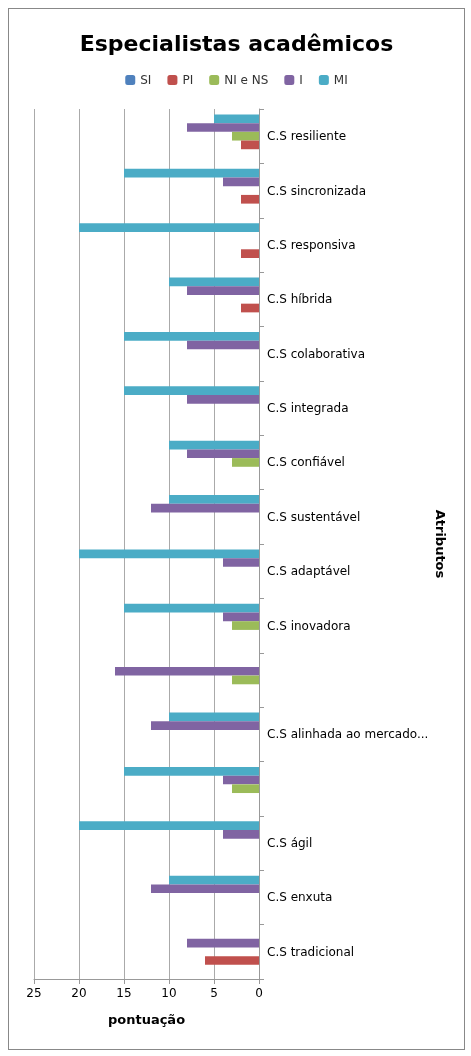 This screenshot has width=471, height=1056. Describe the element at coordinates (307, 136) in the screenshot. I see `y-tick-label: C.S resiliente` at that location.